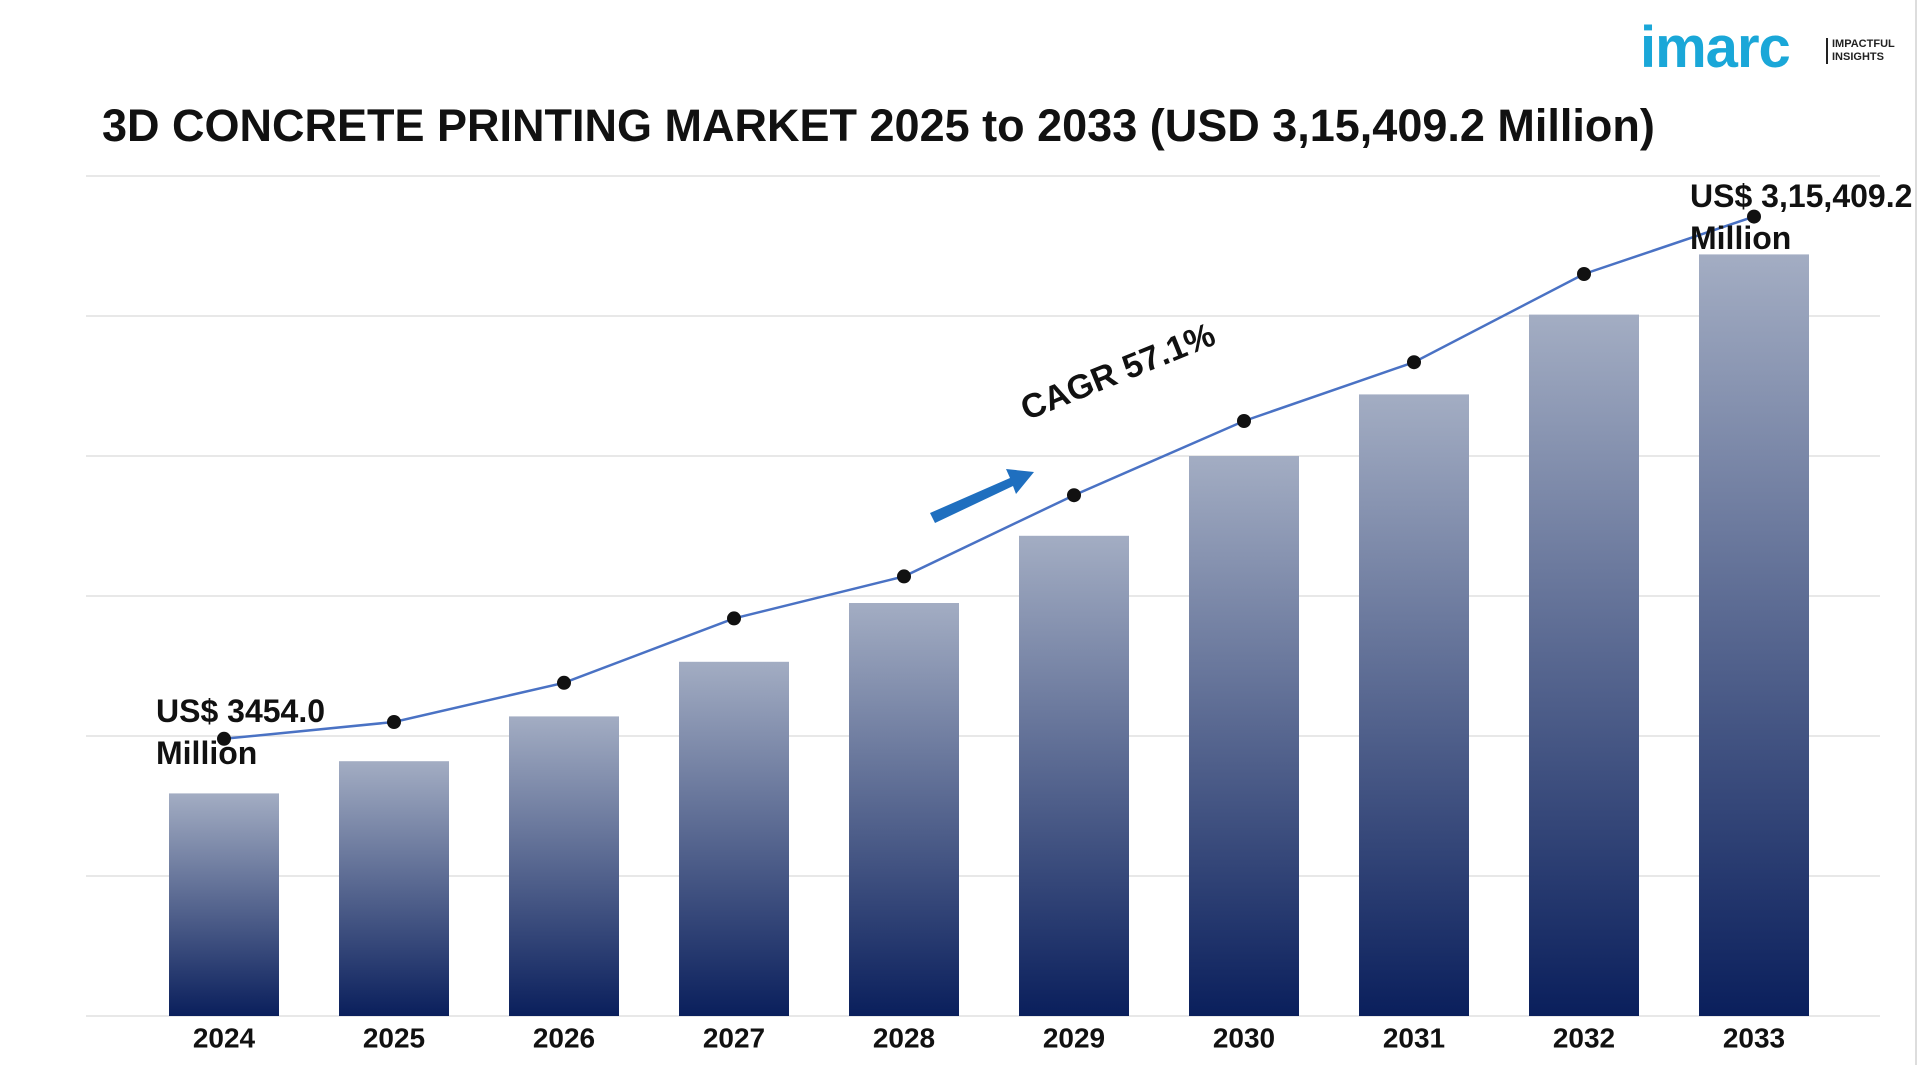  Describe the element at coordinates (1414, 1037) in the screenshot. I see `x-tick-label: 2031` at that location.